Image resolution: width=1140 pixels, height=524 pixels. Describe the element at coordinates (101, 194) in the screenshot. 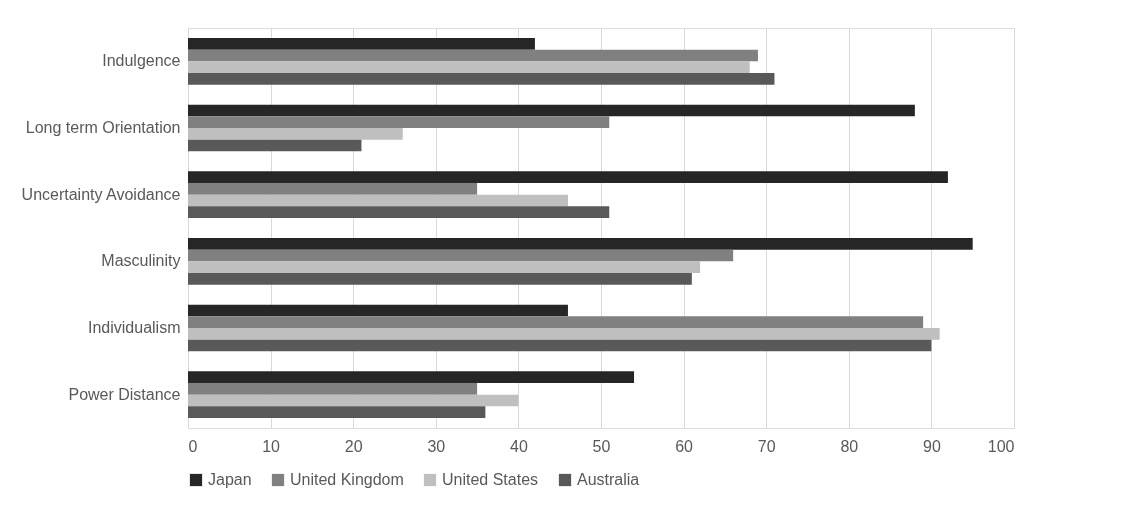

I see `y-tick-label: Uncertainty Avoidance` at that location.